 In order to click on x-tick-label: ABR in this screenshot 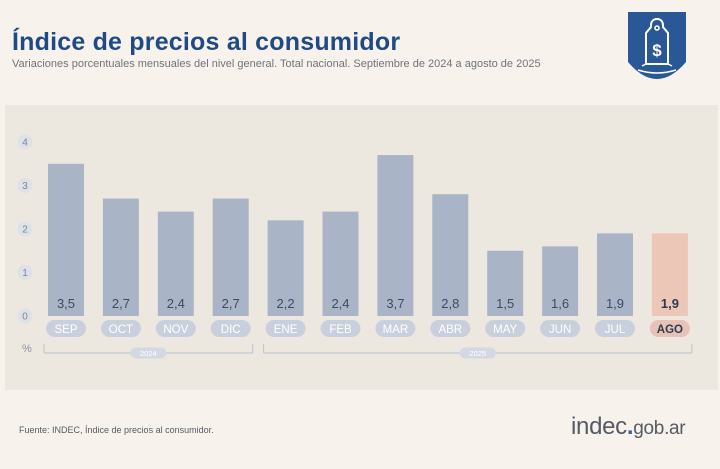, I will do `click(450, 330)`.